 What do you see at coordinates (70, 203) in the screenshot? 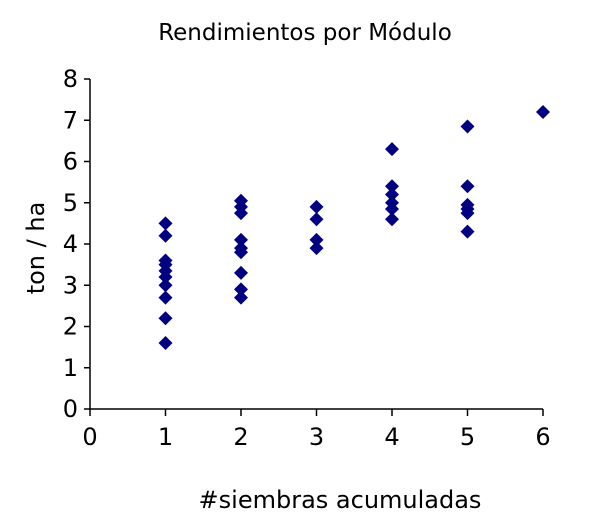
I see `y-tick-label: 5` at bounding box center [70, 203].